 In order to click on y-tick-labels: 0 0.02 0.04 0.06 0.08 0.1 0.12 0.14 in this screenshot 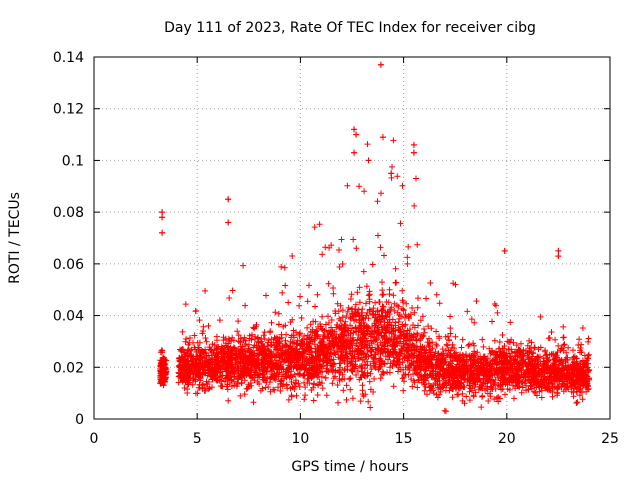, I will do `click(68, 239)`.